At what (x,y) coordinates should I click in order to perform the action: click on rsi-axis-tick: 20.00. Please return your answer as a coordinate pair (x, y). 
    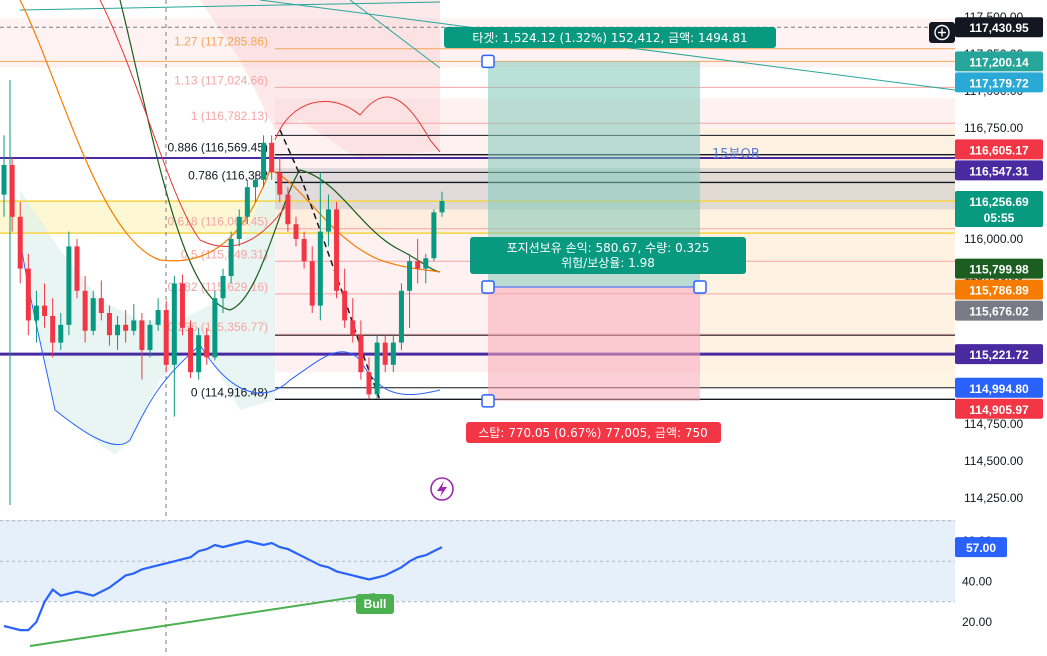
    Looking at the image, I should click on (977, 622).